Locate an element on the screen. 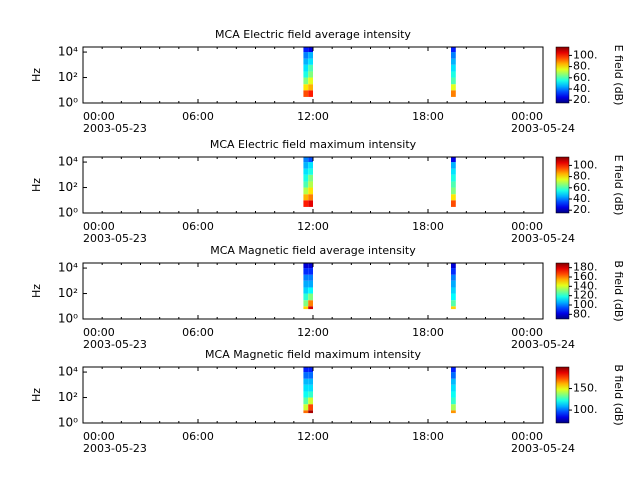 This screenshot has width=640, height=480. colorbar-label: B field (dB) is located at coordinates (618, 394).